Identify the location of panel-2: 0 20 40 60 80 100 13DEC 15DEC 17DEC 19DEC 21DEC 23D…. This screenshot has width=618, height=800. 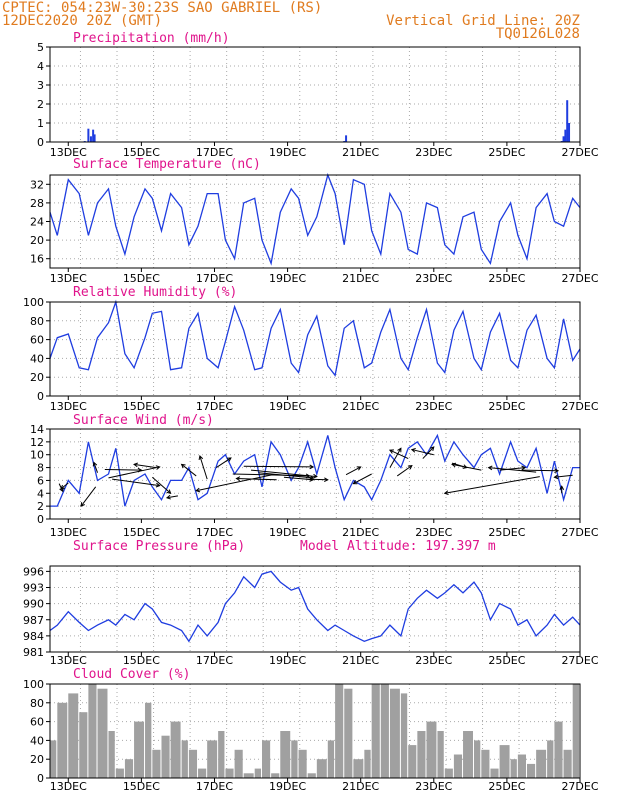
(311, 349).